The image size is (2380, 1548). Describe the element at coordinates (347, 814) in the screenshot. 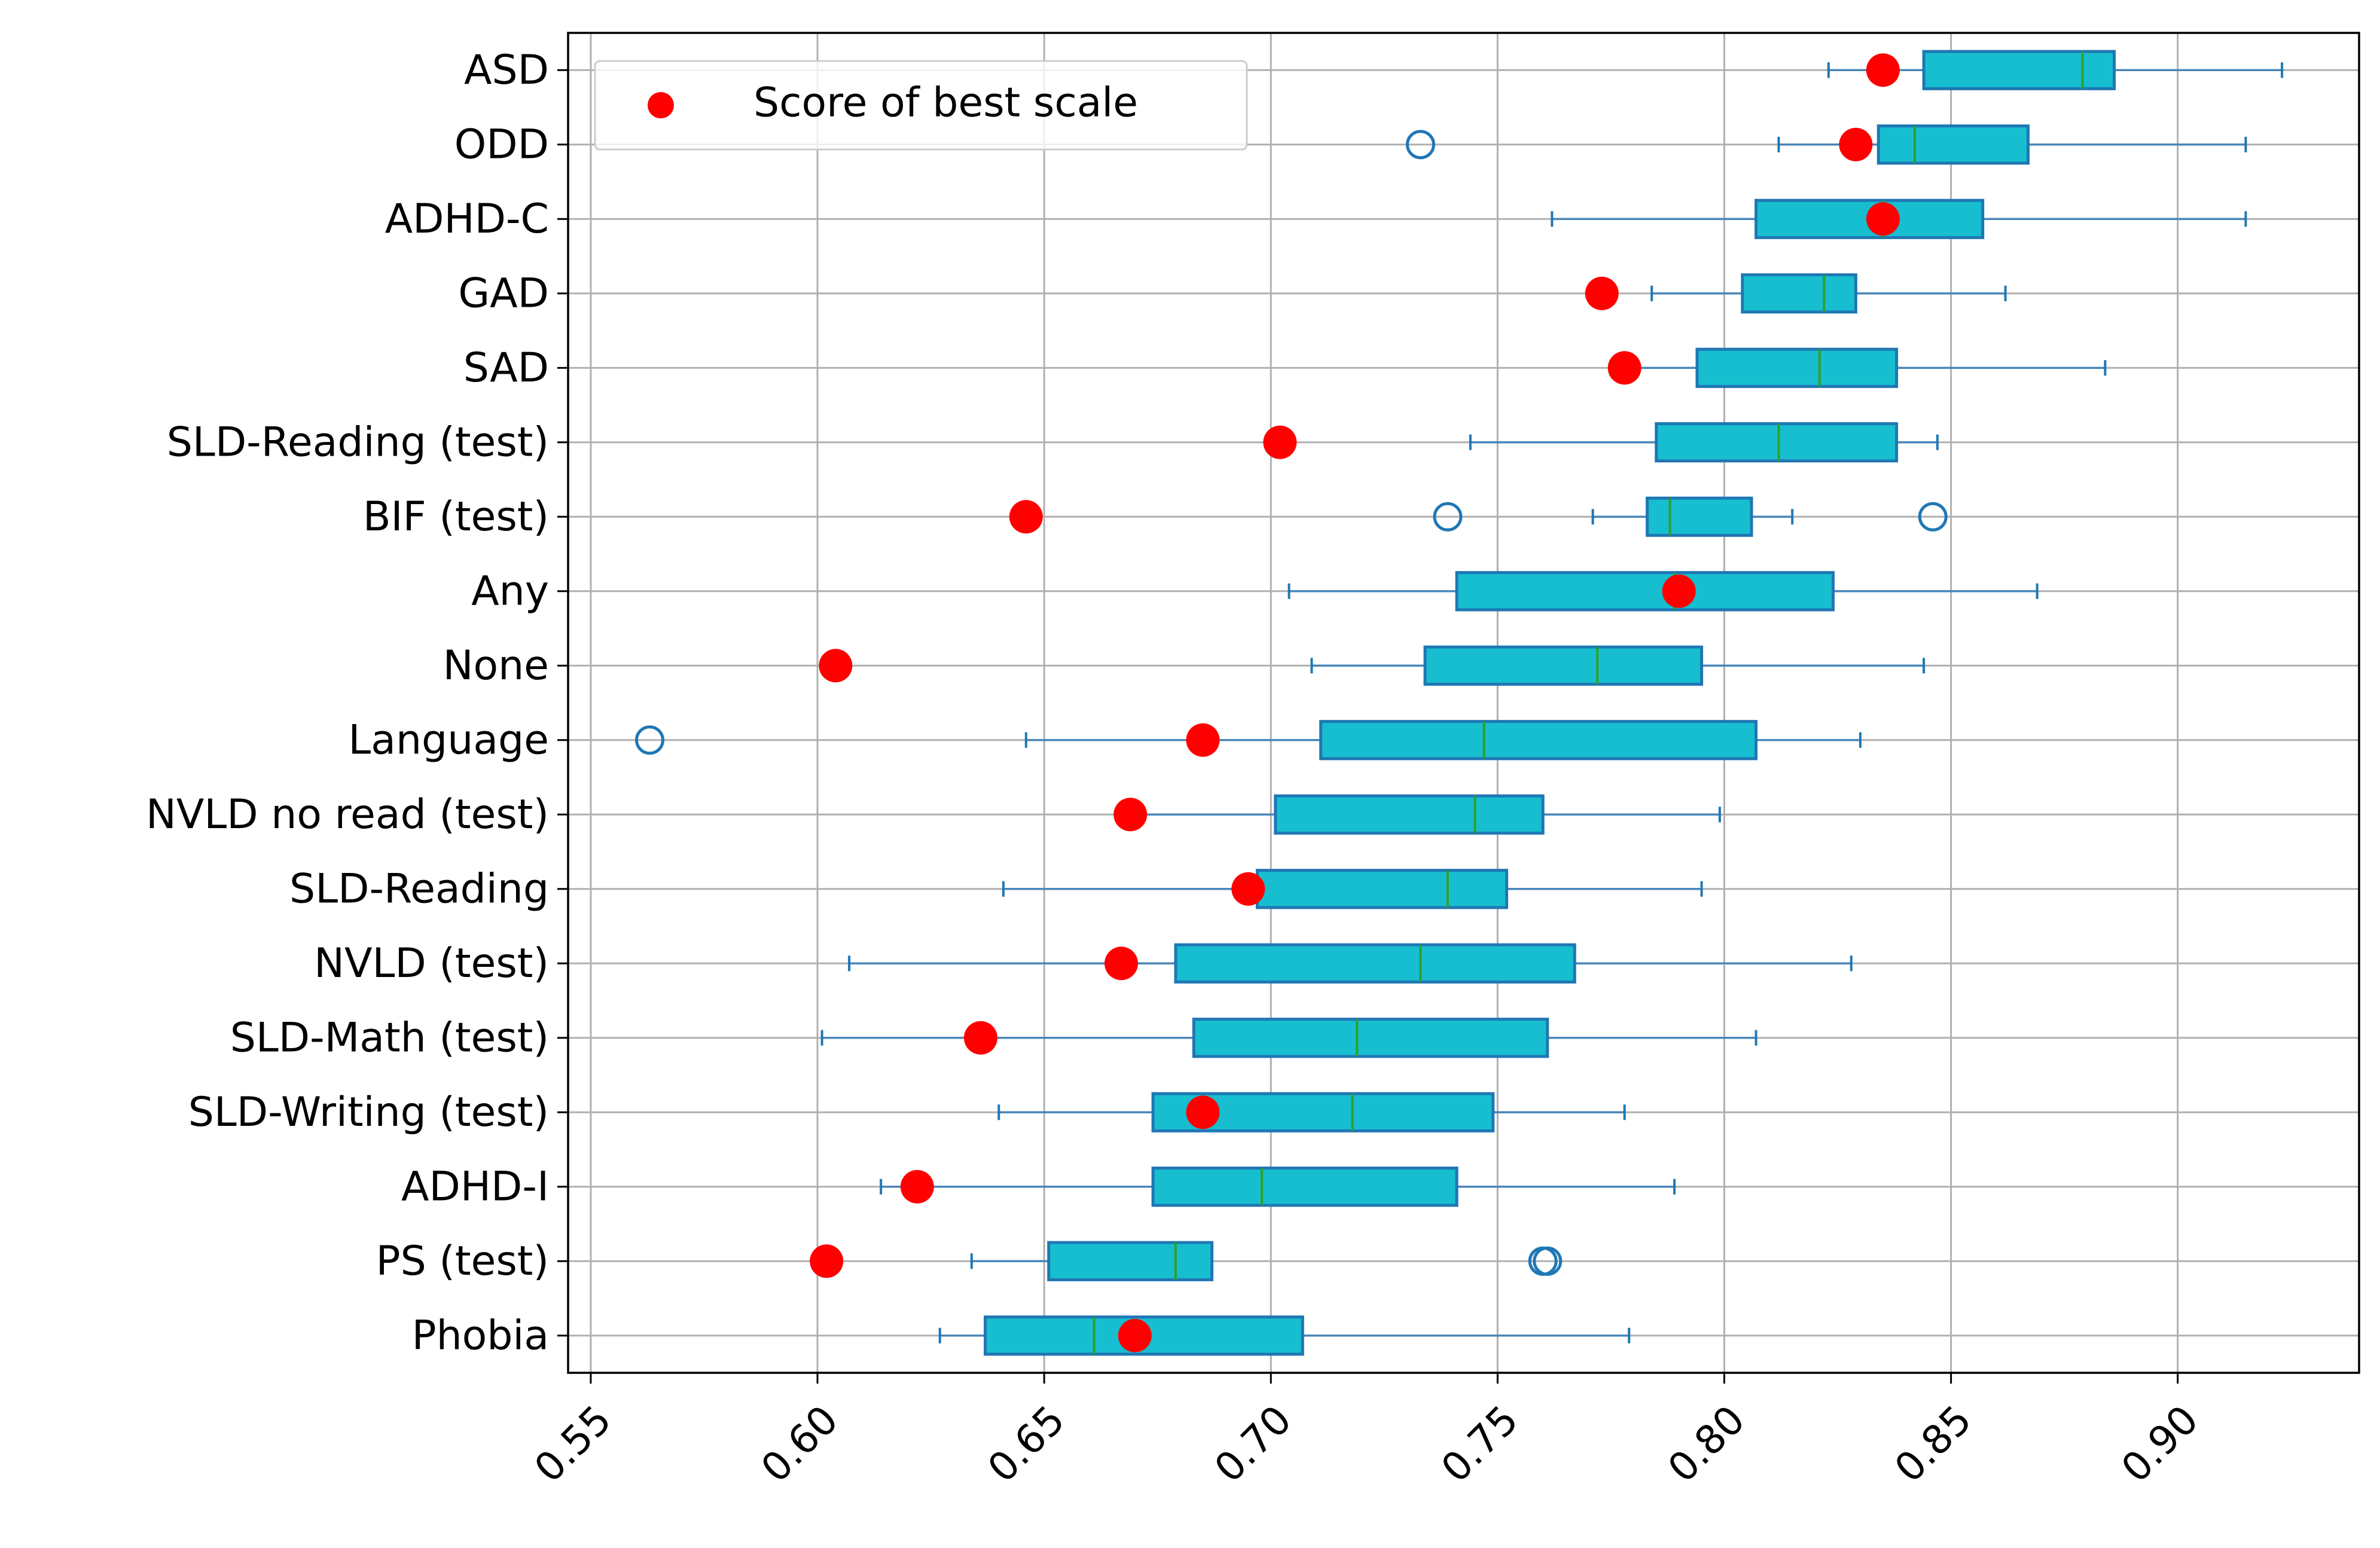

I see `y-tick-label: NVLD no read (test)` at that location.